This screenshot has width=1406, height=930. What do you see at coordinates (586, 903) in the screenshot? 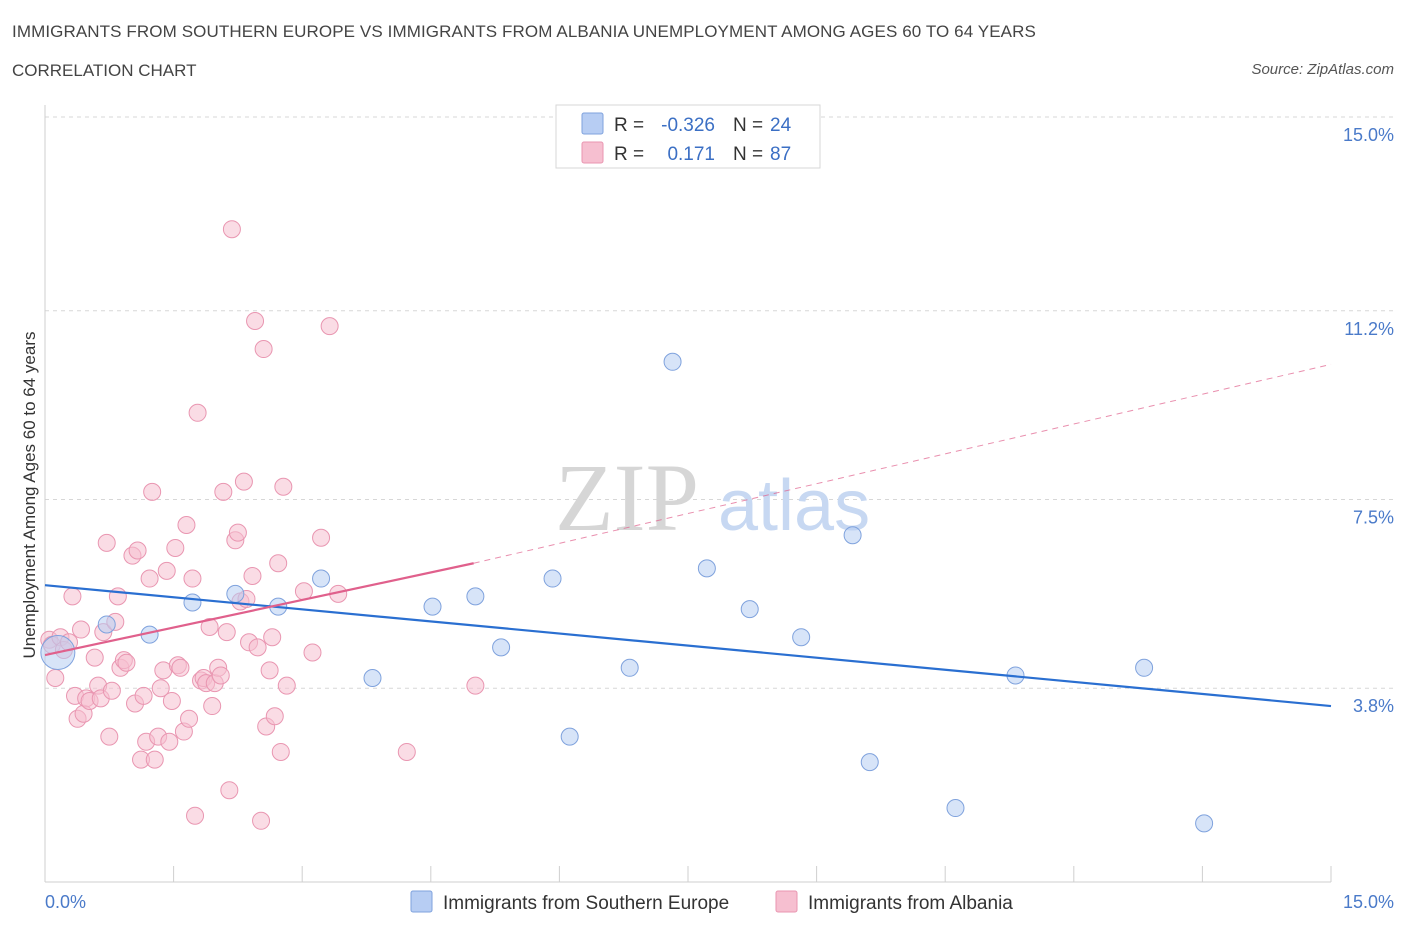
I see `legend-label-southern-europe: Immigrants from Southern Europe` at bounding box center [586, 903].